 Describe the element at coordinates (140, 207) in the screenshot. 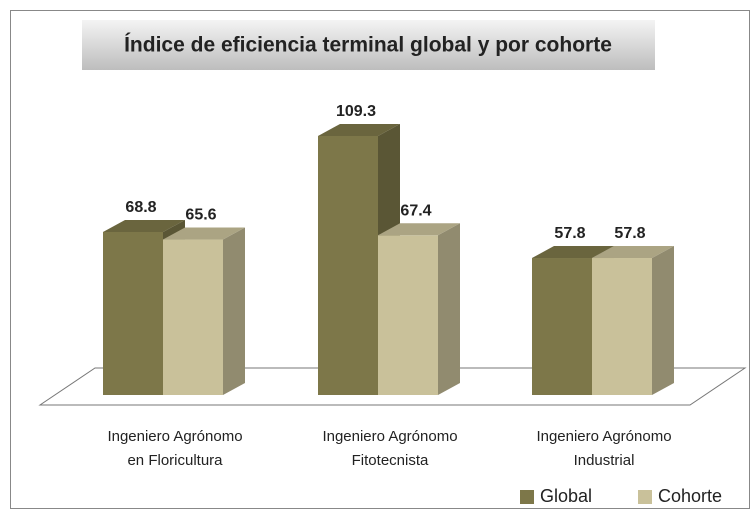

I see `value-label: 68.8` at that location.